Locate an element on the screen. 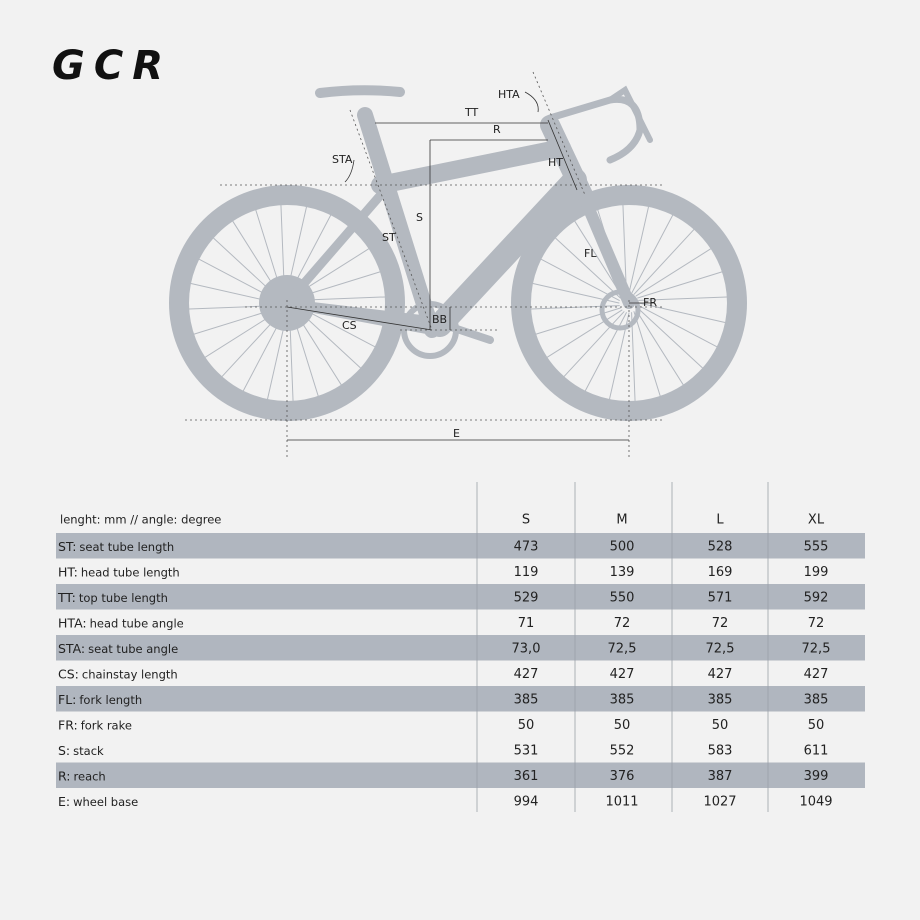  cell-value: 1049 is located at coordinates (815, 801).